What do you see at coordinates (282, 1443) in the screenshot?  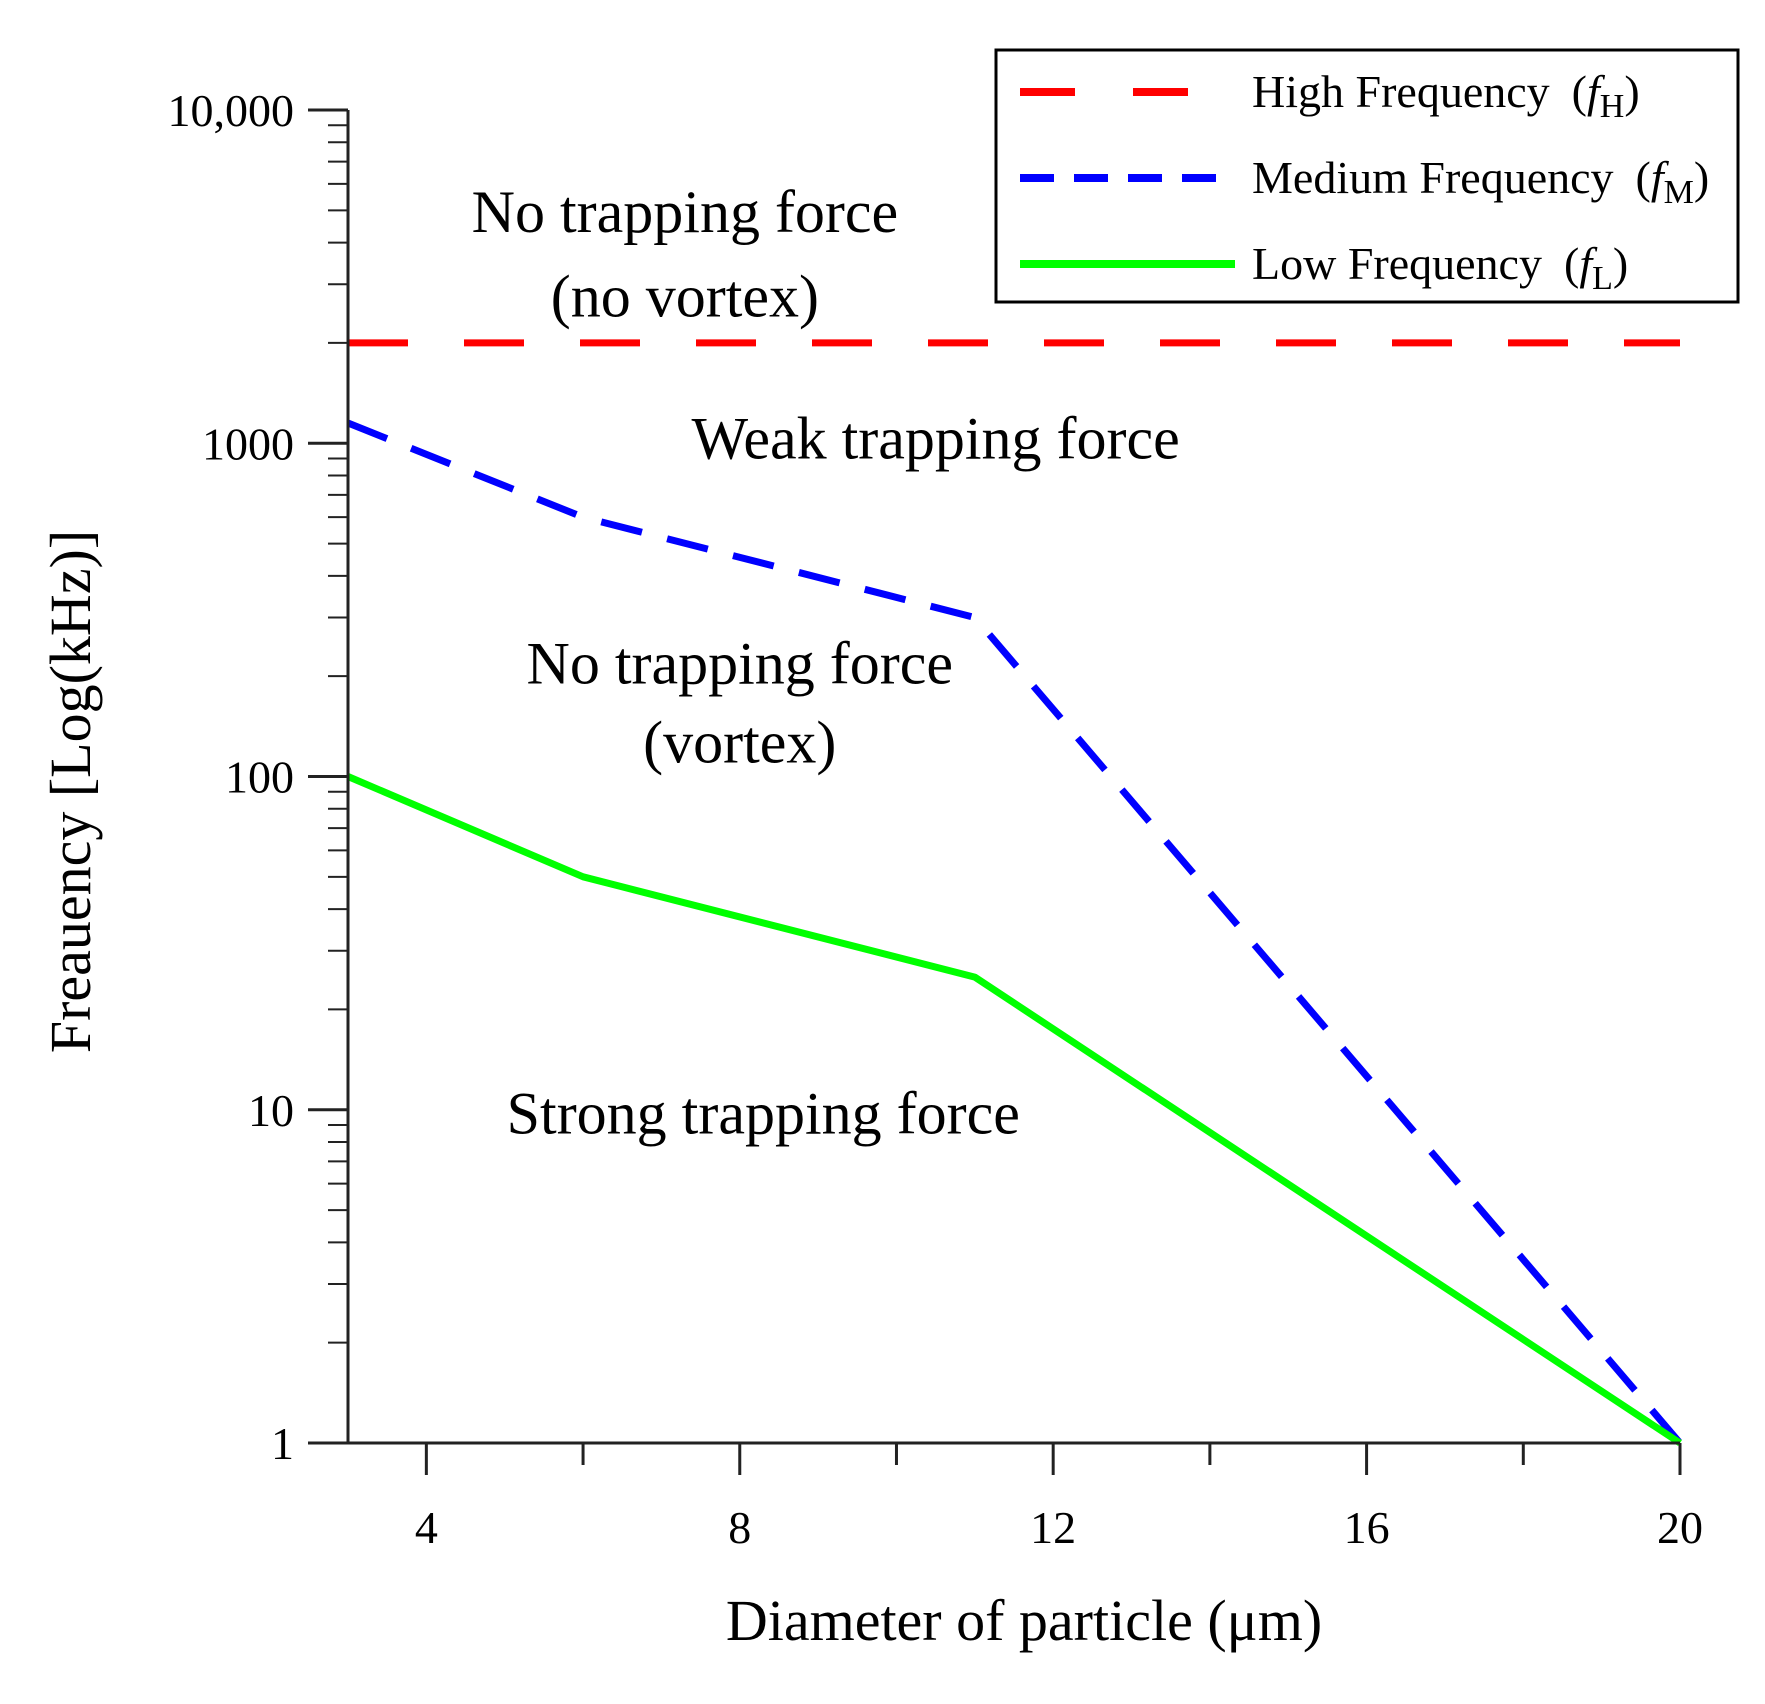 I see `y-tick-label: 1` at bounding box center [282, 1443].